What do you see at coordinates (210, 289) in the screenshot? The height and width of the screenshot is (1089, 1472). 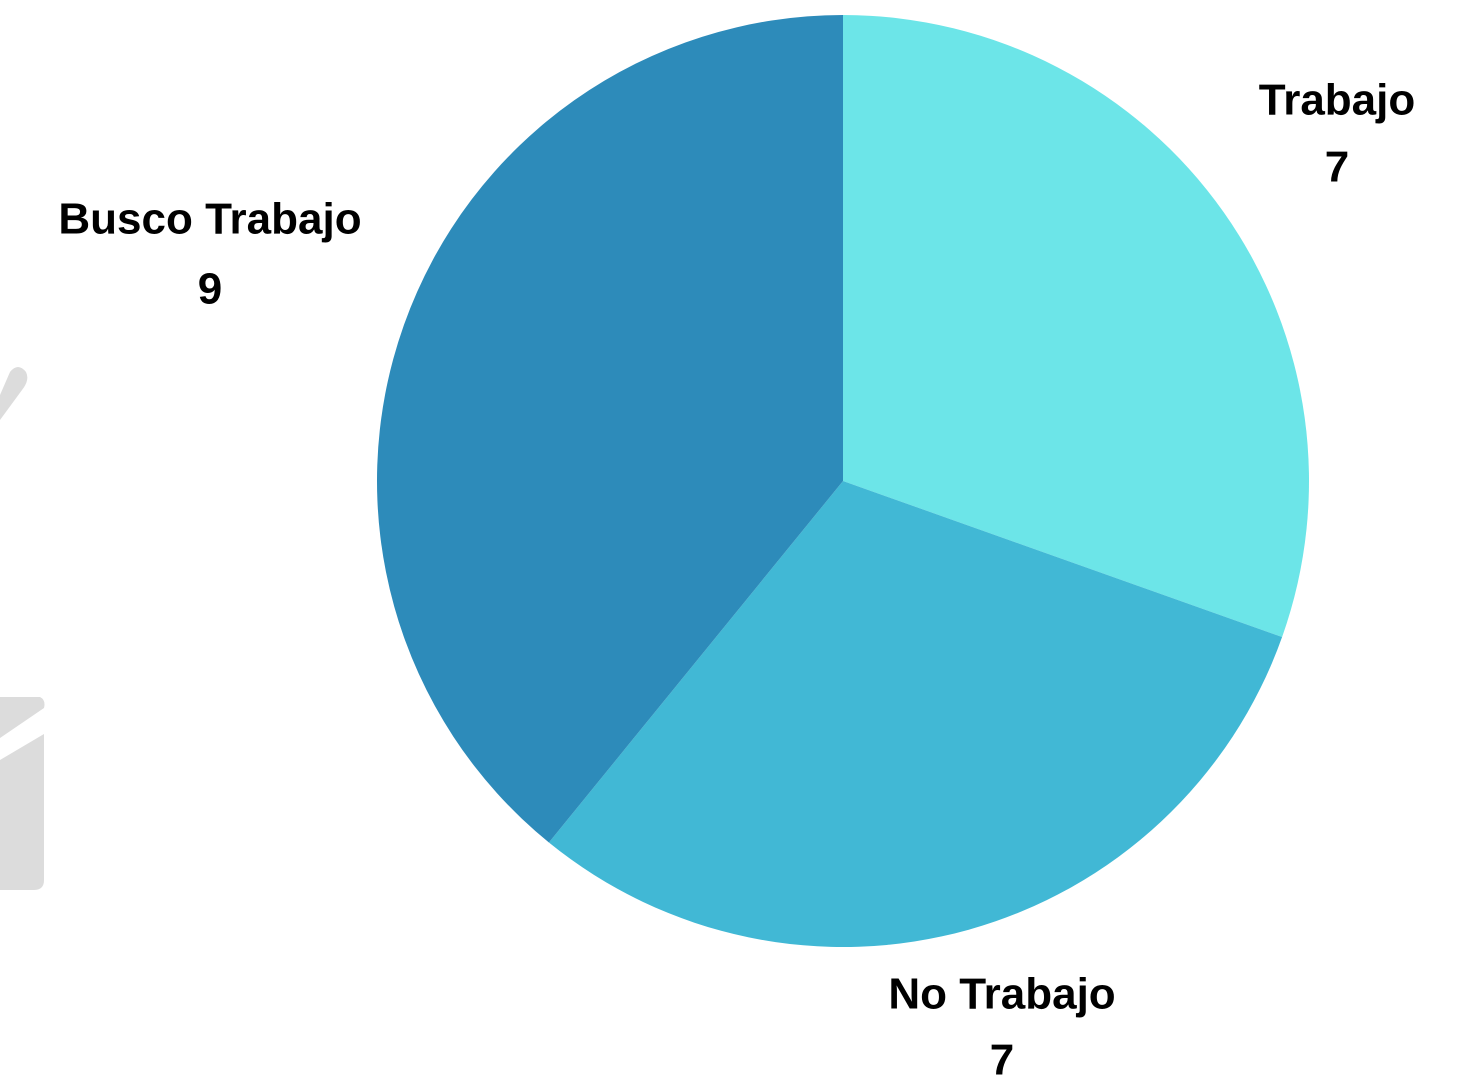 I see `slice-value: 9` at bounding box center [210, 289].